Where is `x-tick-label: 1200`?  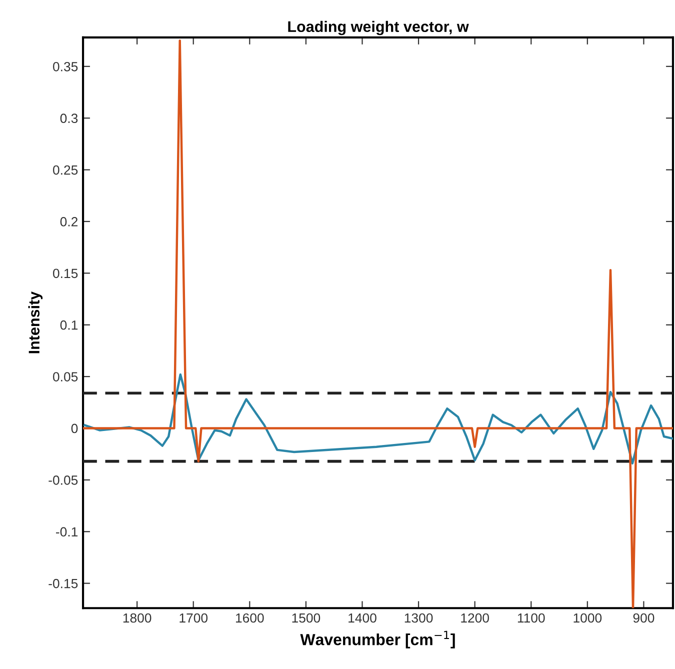
x-tick-label: 1200 is located at coordinates (475, 618).